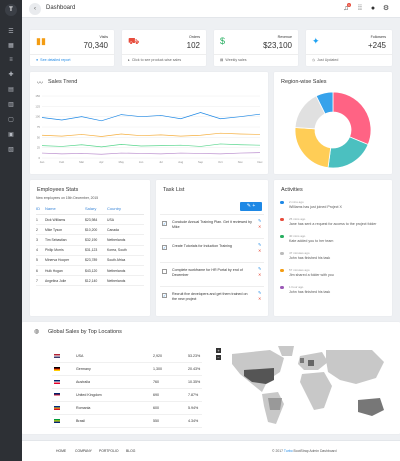 The image size is (400, 461). What do you see at coordinates (83, 451) in the screenshot?
I see `footer-link-company: COMPANY` at bounding box center [83, 451].